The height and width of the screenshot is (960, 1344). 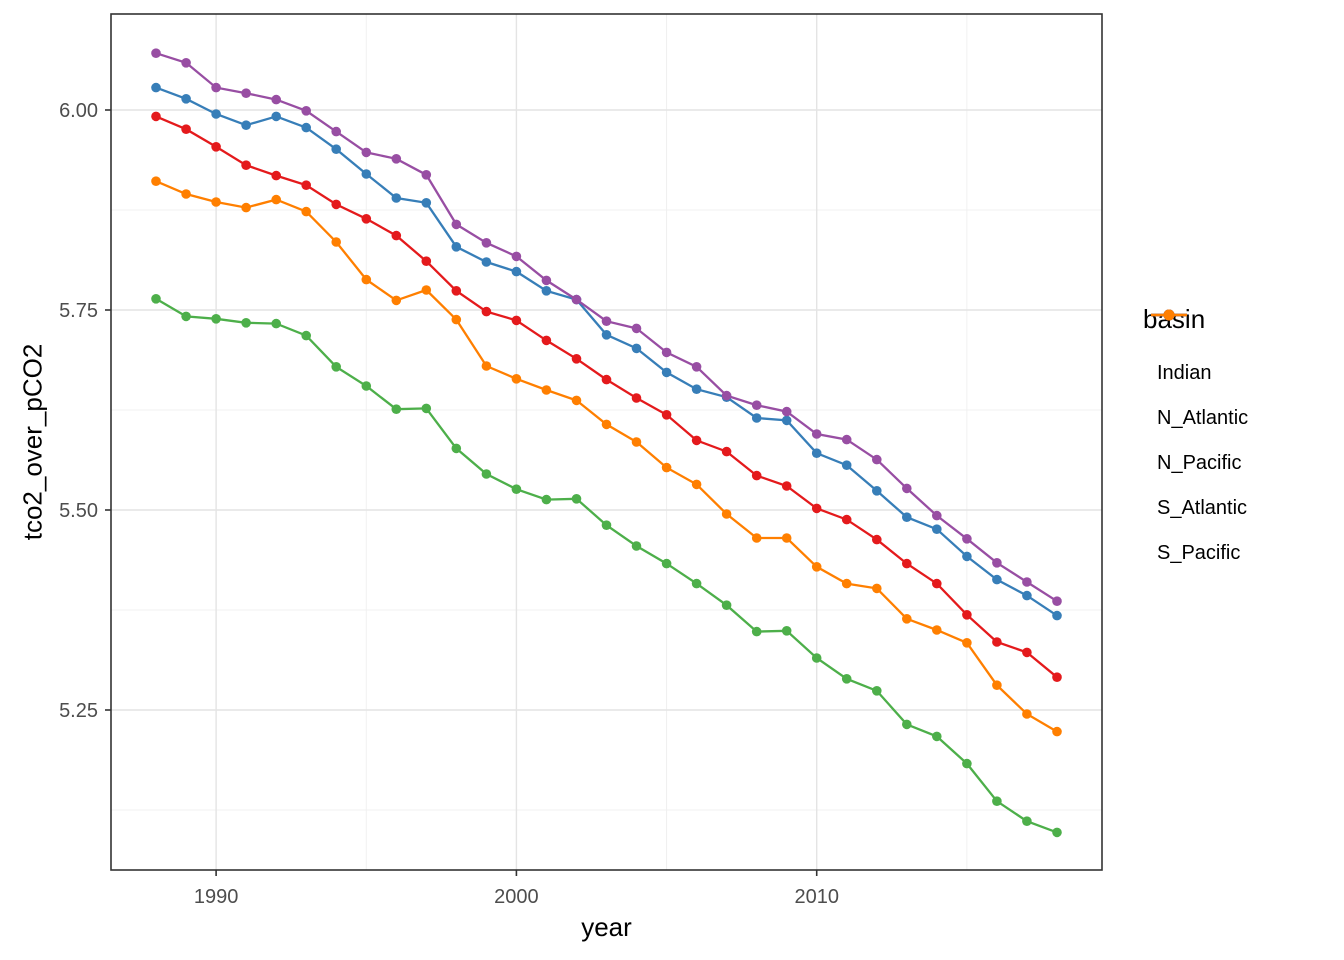 I want to click on data-point-N_Pacific-1988, so click(x=156, y=299).